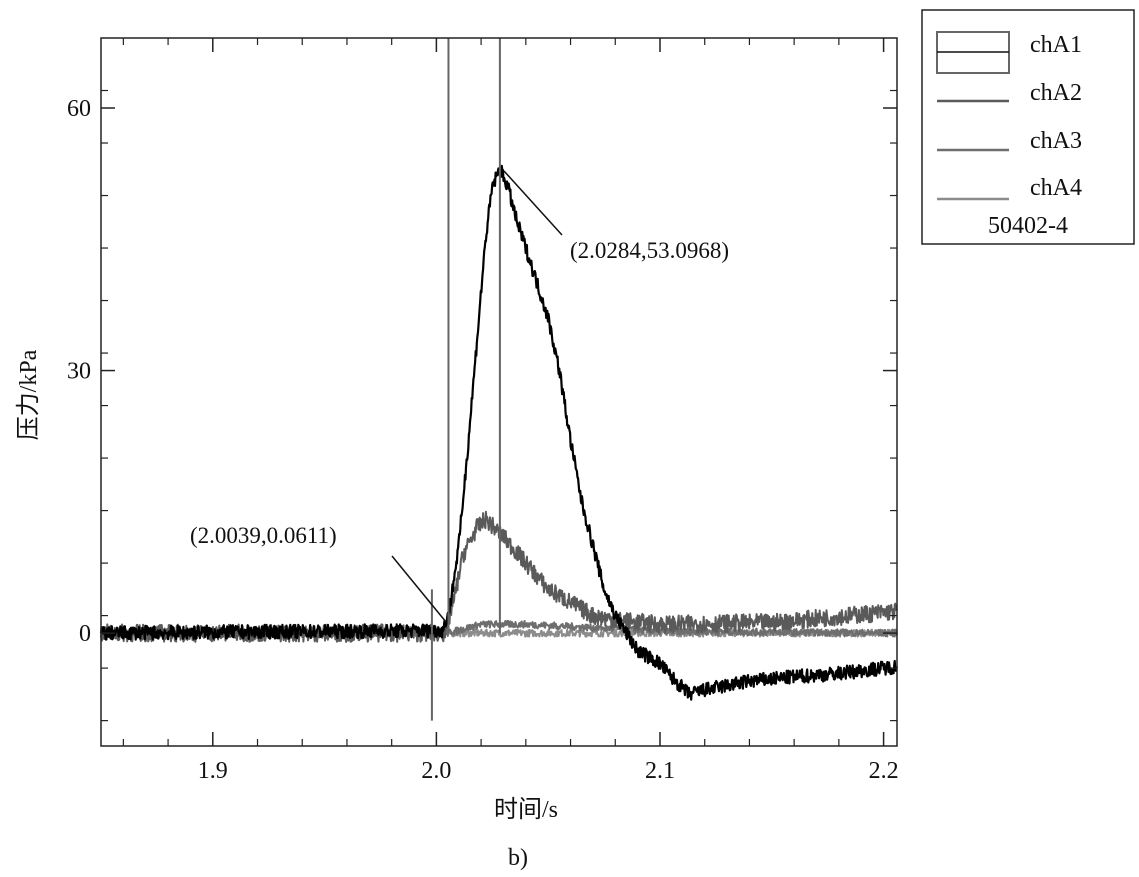 The height and width of the screenshot is (877, 1139). I want to click on x-axis-title: 时间/s, so click(526, 809).